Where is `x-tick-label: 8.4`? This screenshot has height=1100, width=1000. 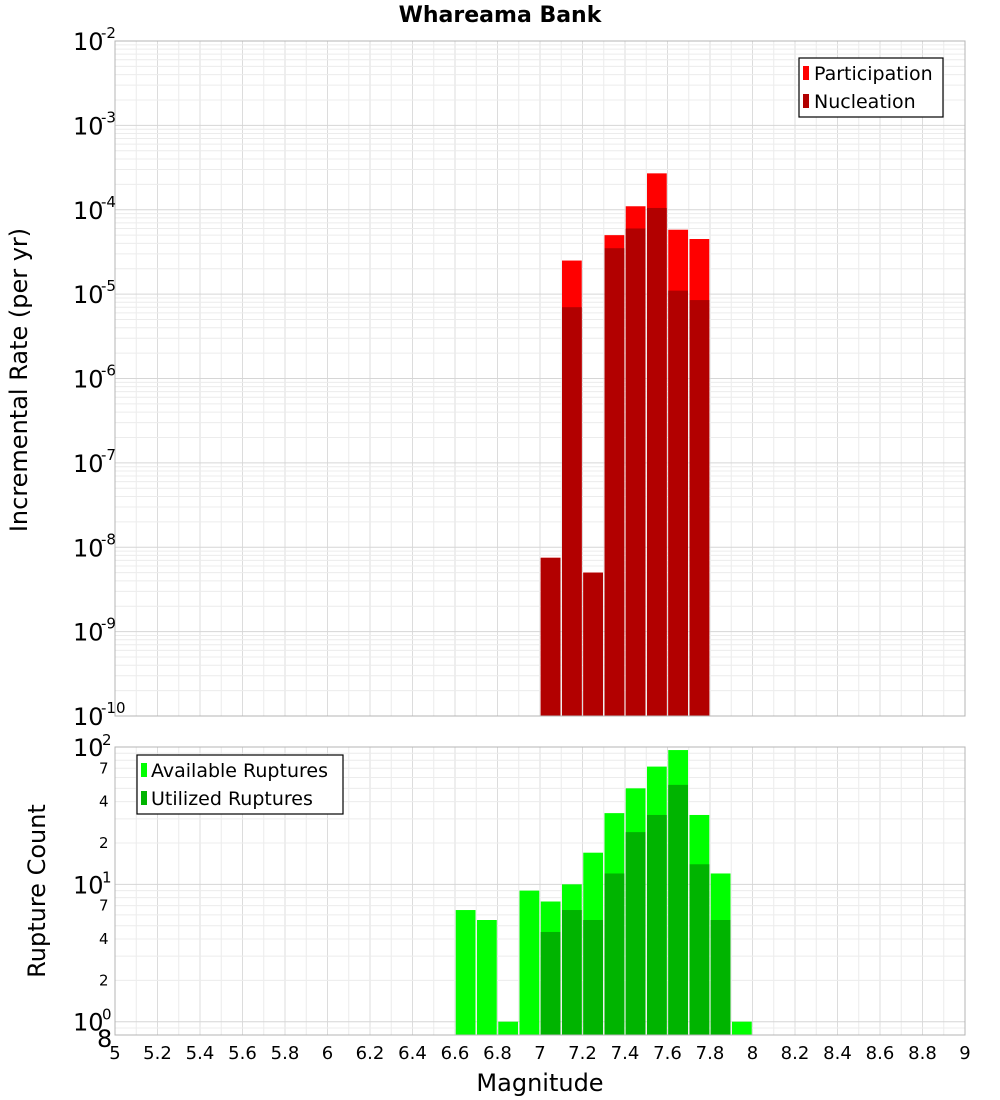 x-tick-label: 8.4 is located at coordinates (837, 1053).